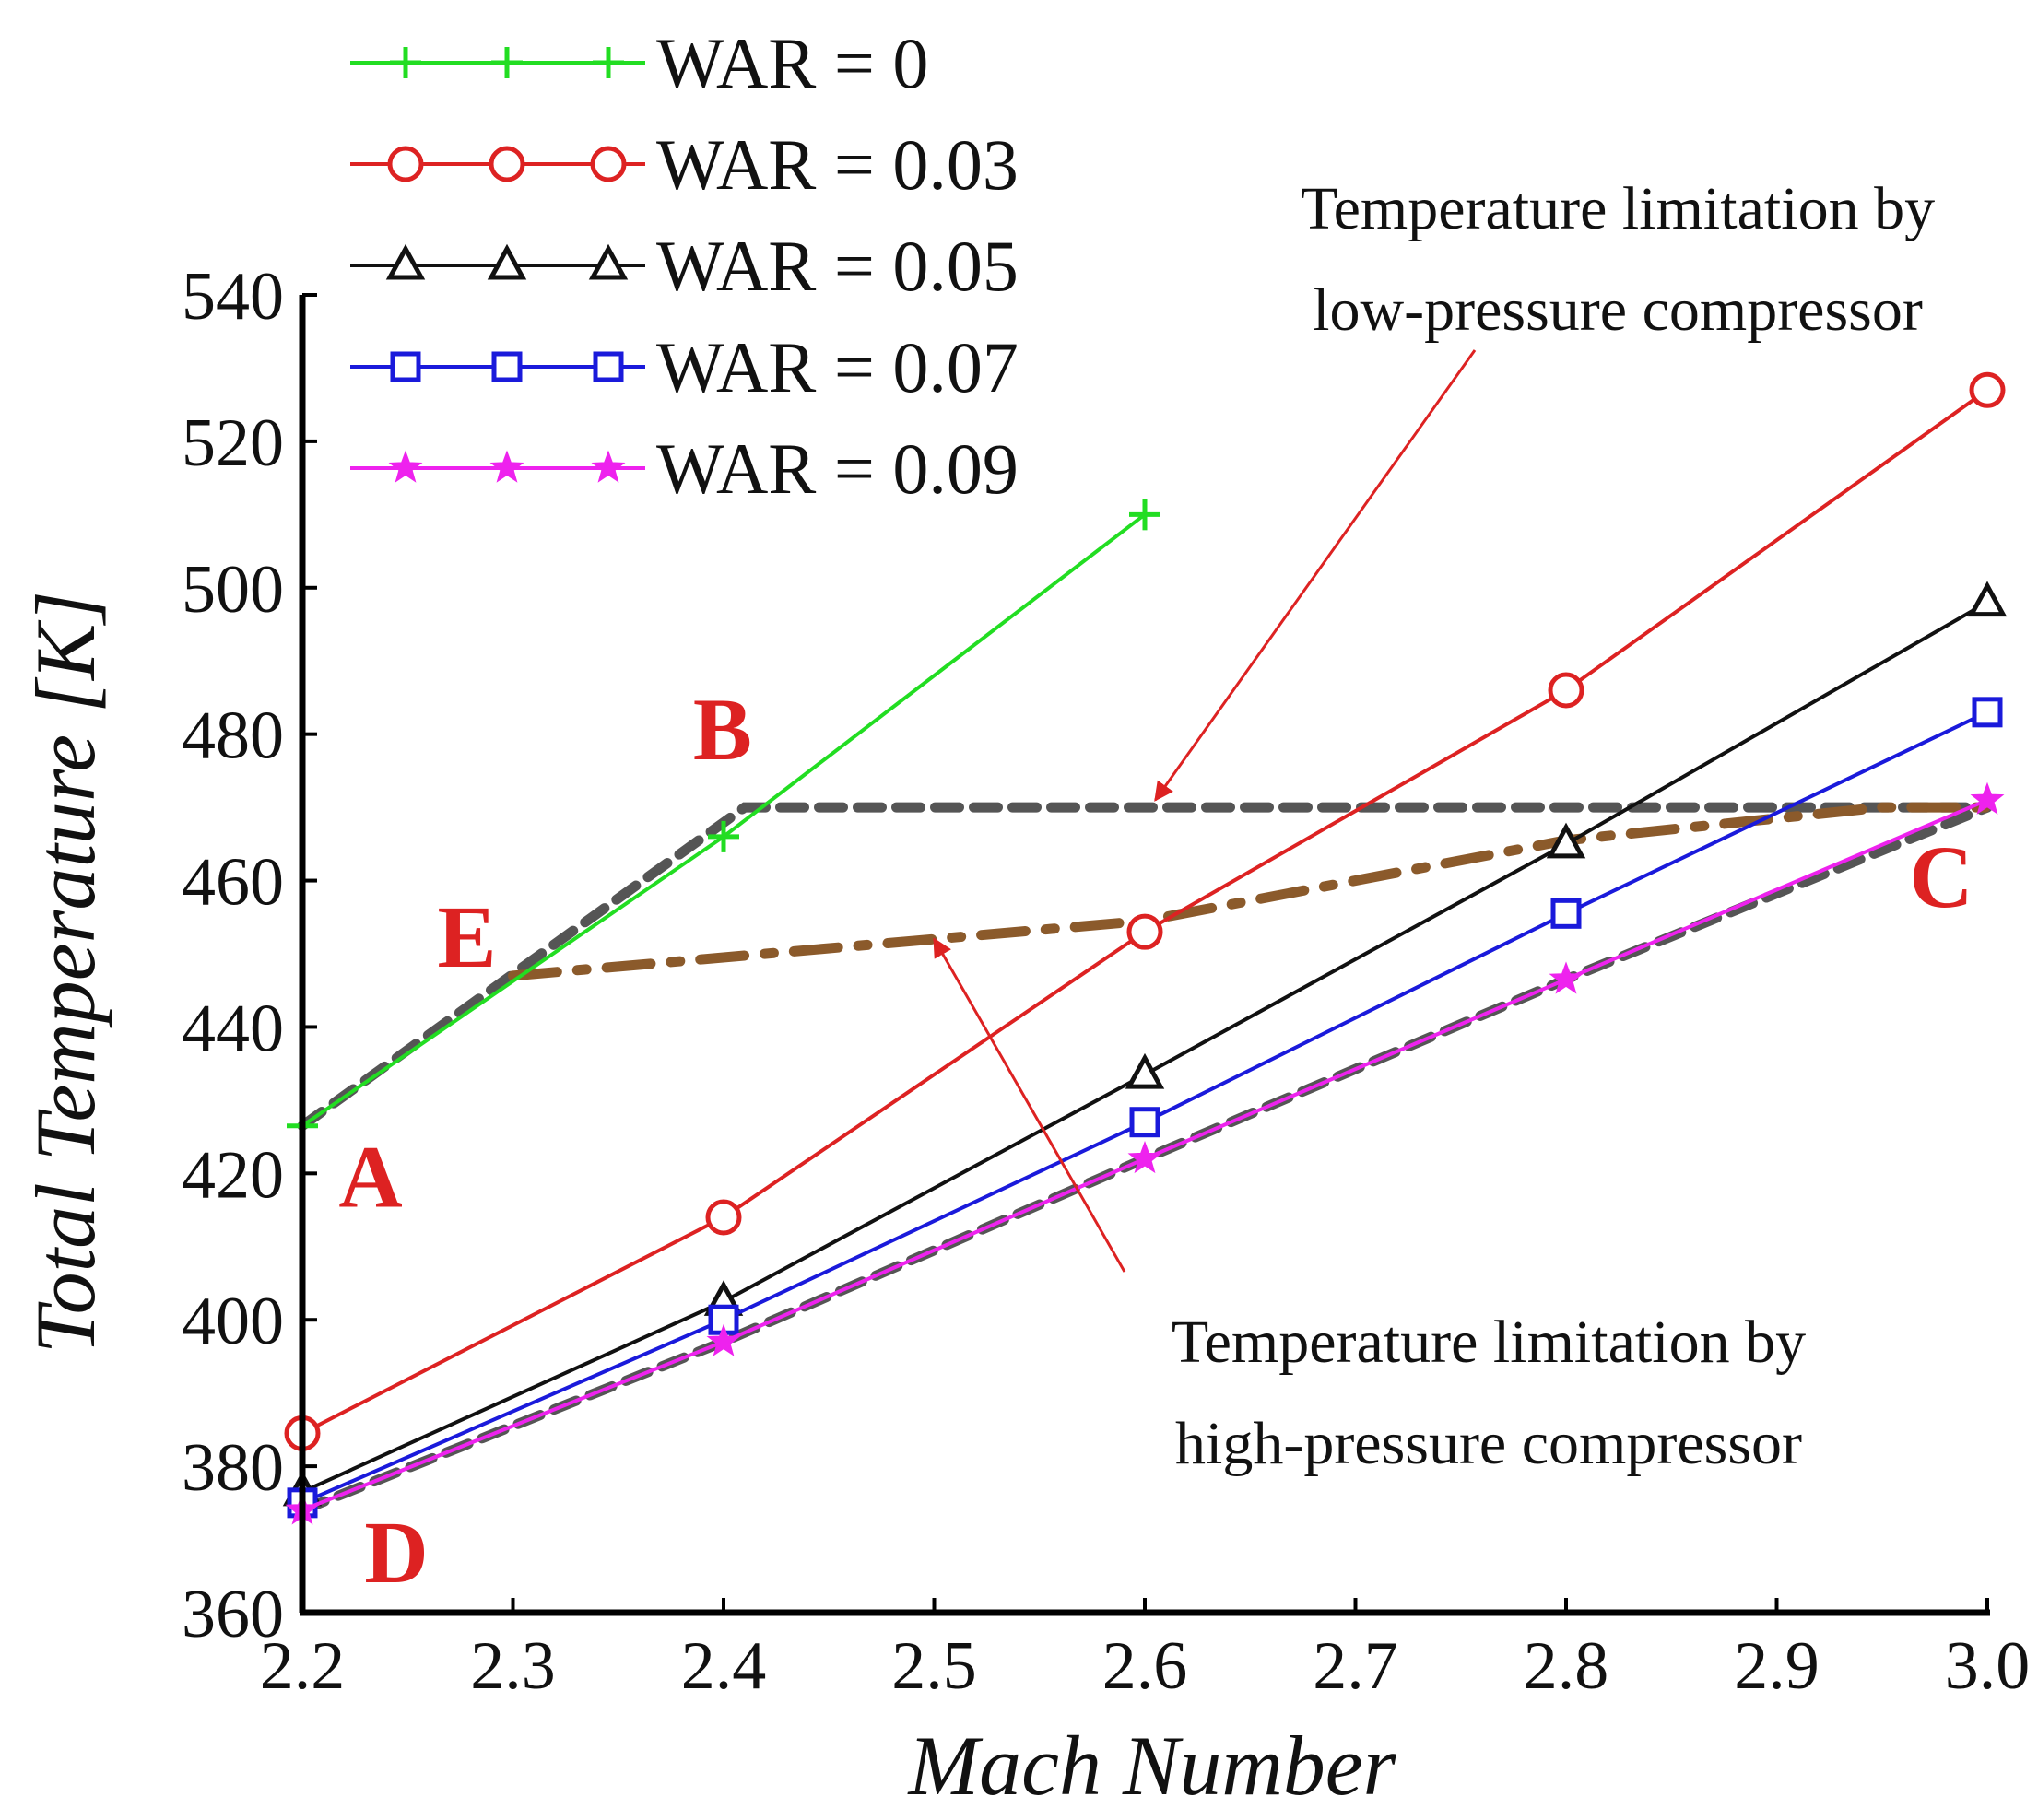 This screenshot has height=1820, width=2038. What do you see at coordinates (233, 883) in the screenshot?
I see `y-tick-label-460: 460` at bounding box center [233, 883].